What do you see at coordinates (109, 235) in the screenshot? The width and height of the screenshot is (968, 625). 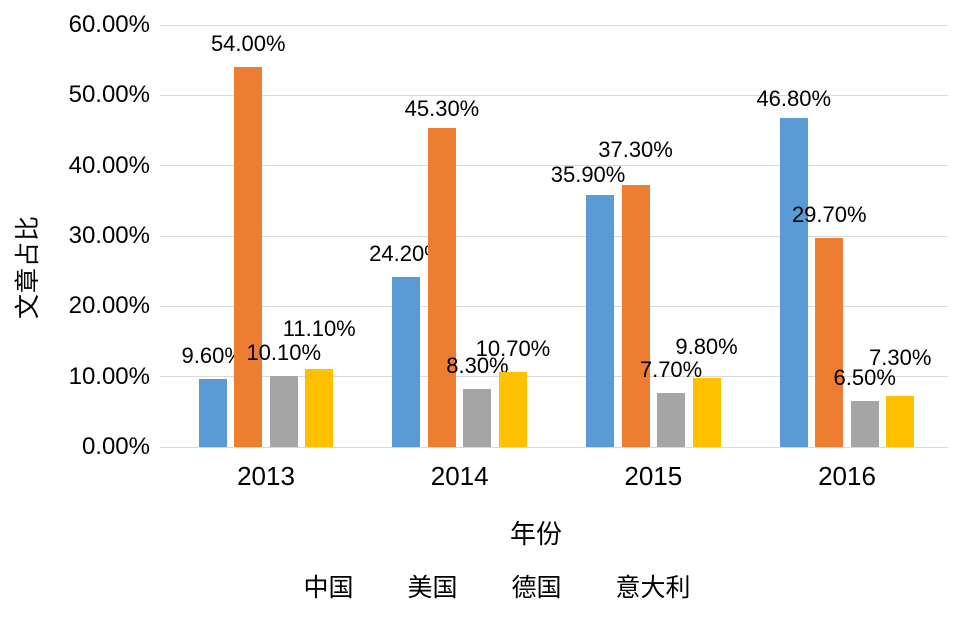 I see `y-axis-tick-label: 30.00%` at bounding box center [109, 235].